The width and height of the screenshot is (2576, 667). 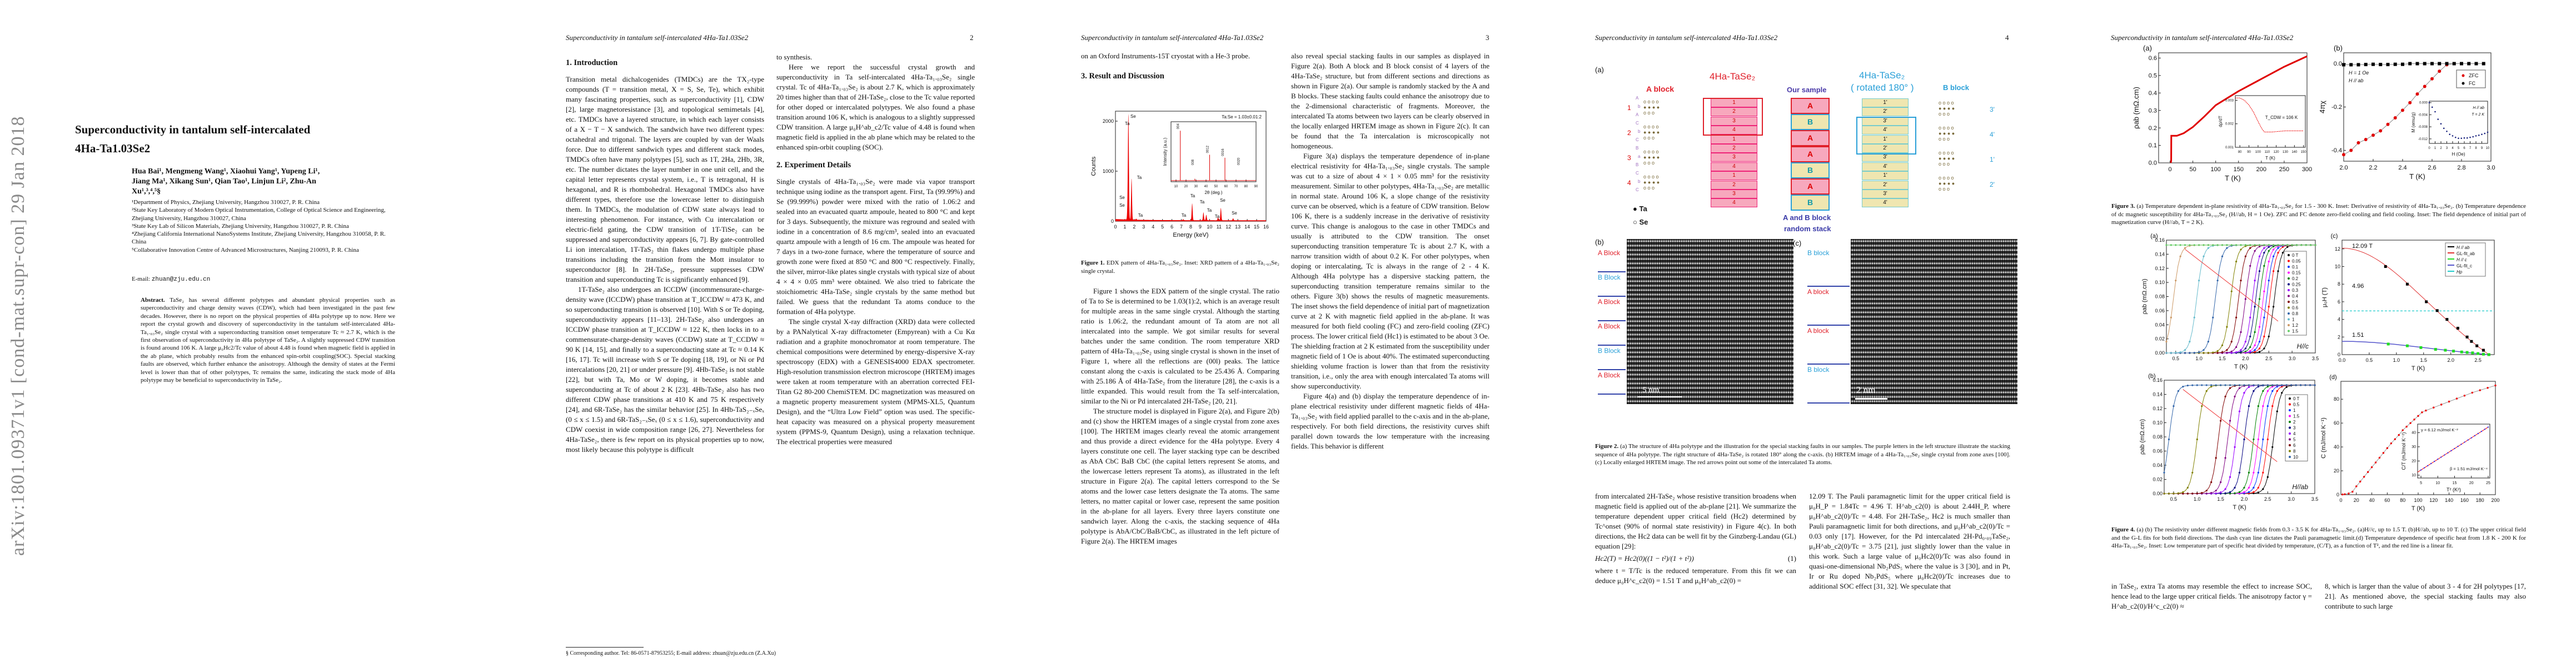 What do you see at coordinates (1992, 109) in the screenshot?
I see `layer-number: 3'` at bounding box center [1992, 109].